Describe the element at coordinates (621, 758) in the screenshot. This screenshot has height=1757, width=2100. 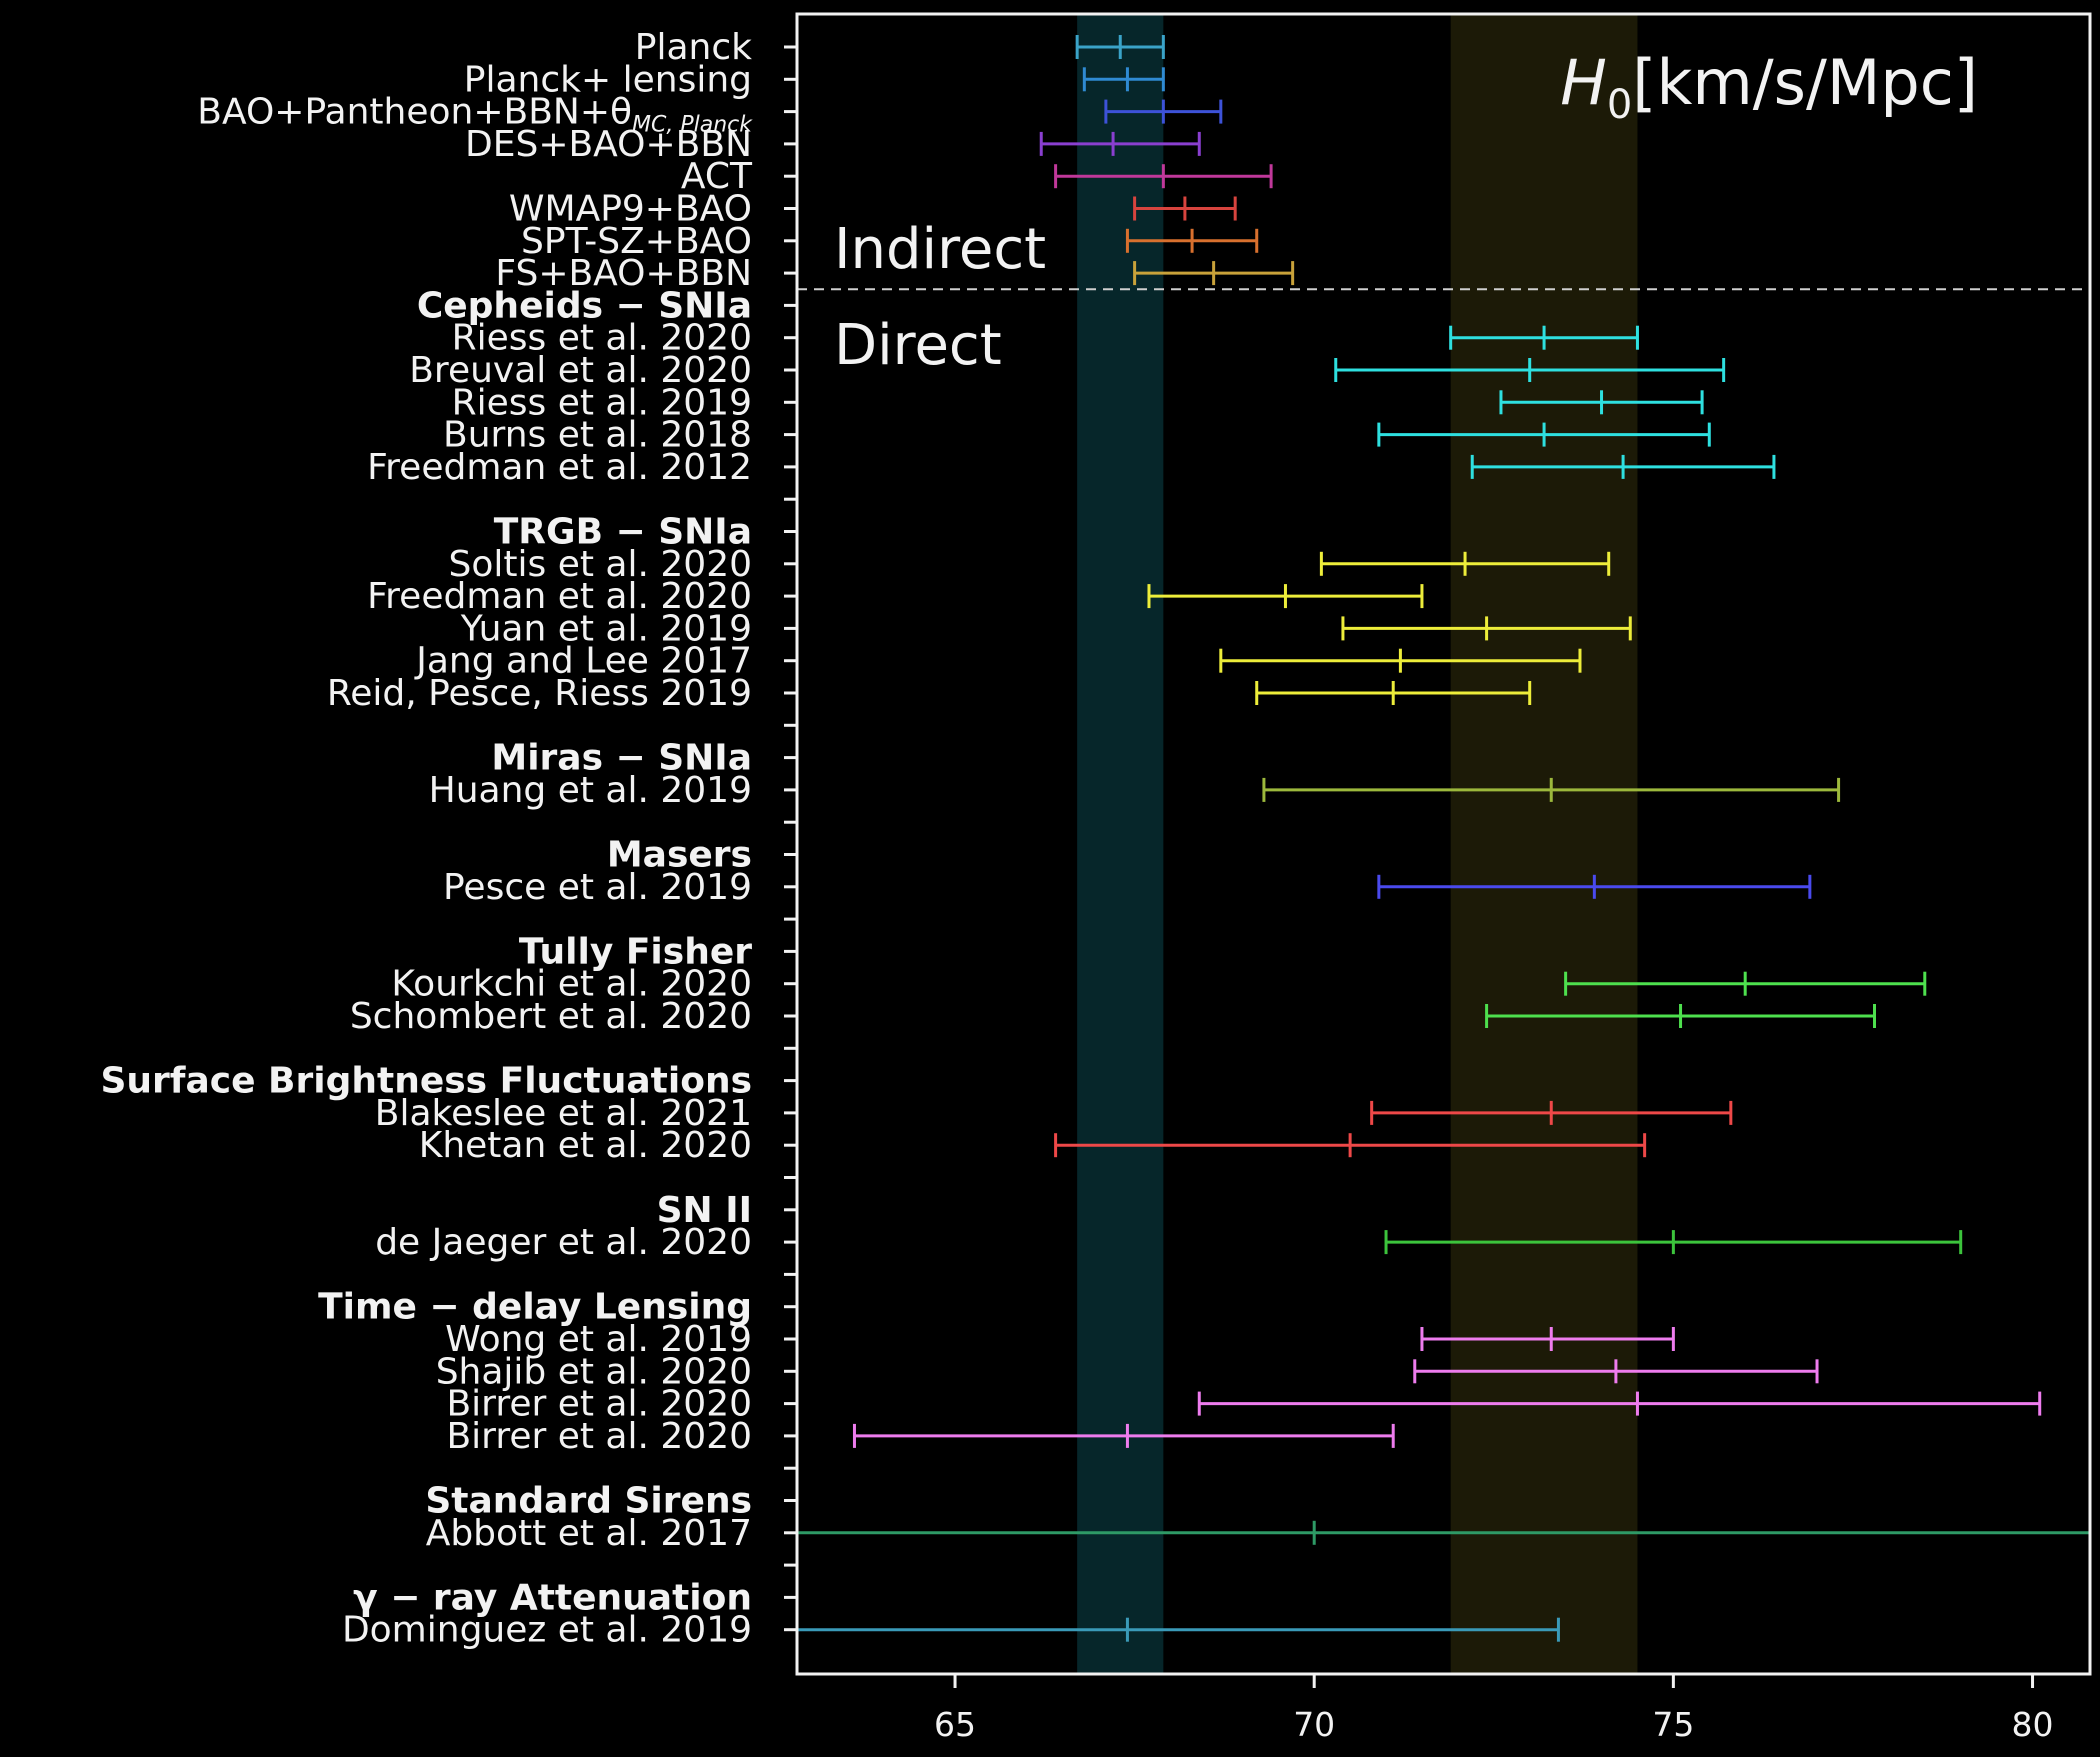
I see `group-header: Miras − SNIa` at that location.